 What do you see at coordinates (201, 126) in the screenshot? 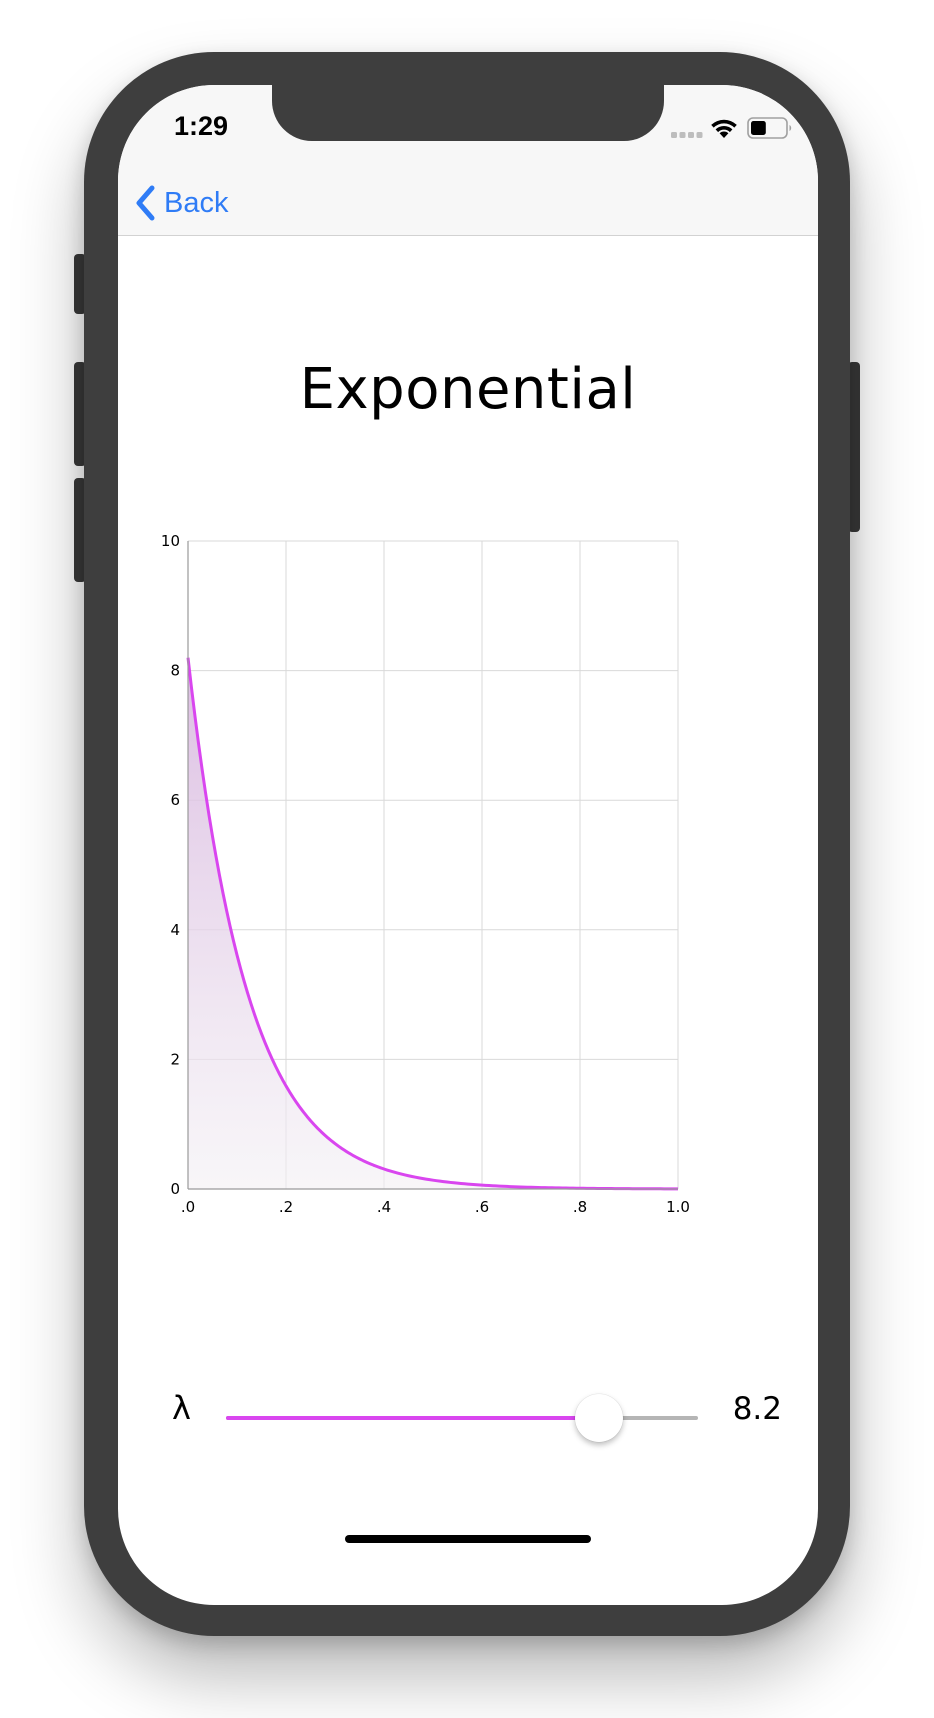
I see `status-time: 1:29` at bounding box center [201, 126].